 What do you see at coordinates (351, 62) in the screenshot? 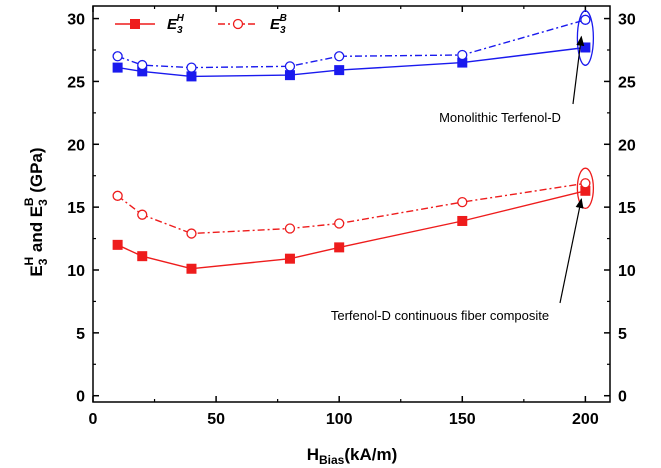
I see `series-monolithic-H` at bounding box center [351, 62].